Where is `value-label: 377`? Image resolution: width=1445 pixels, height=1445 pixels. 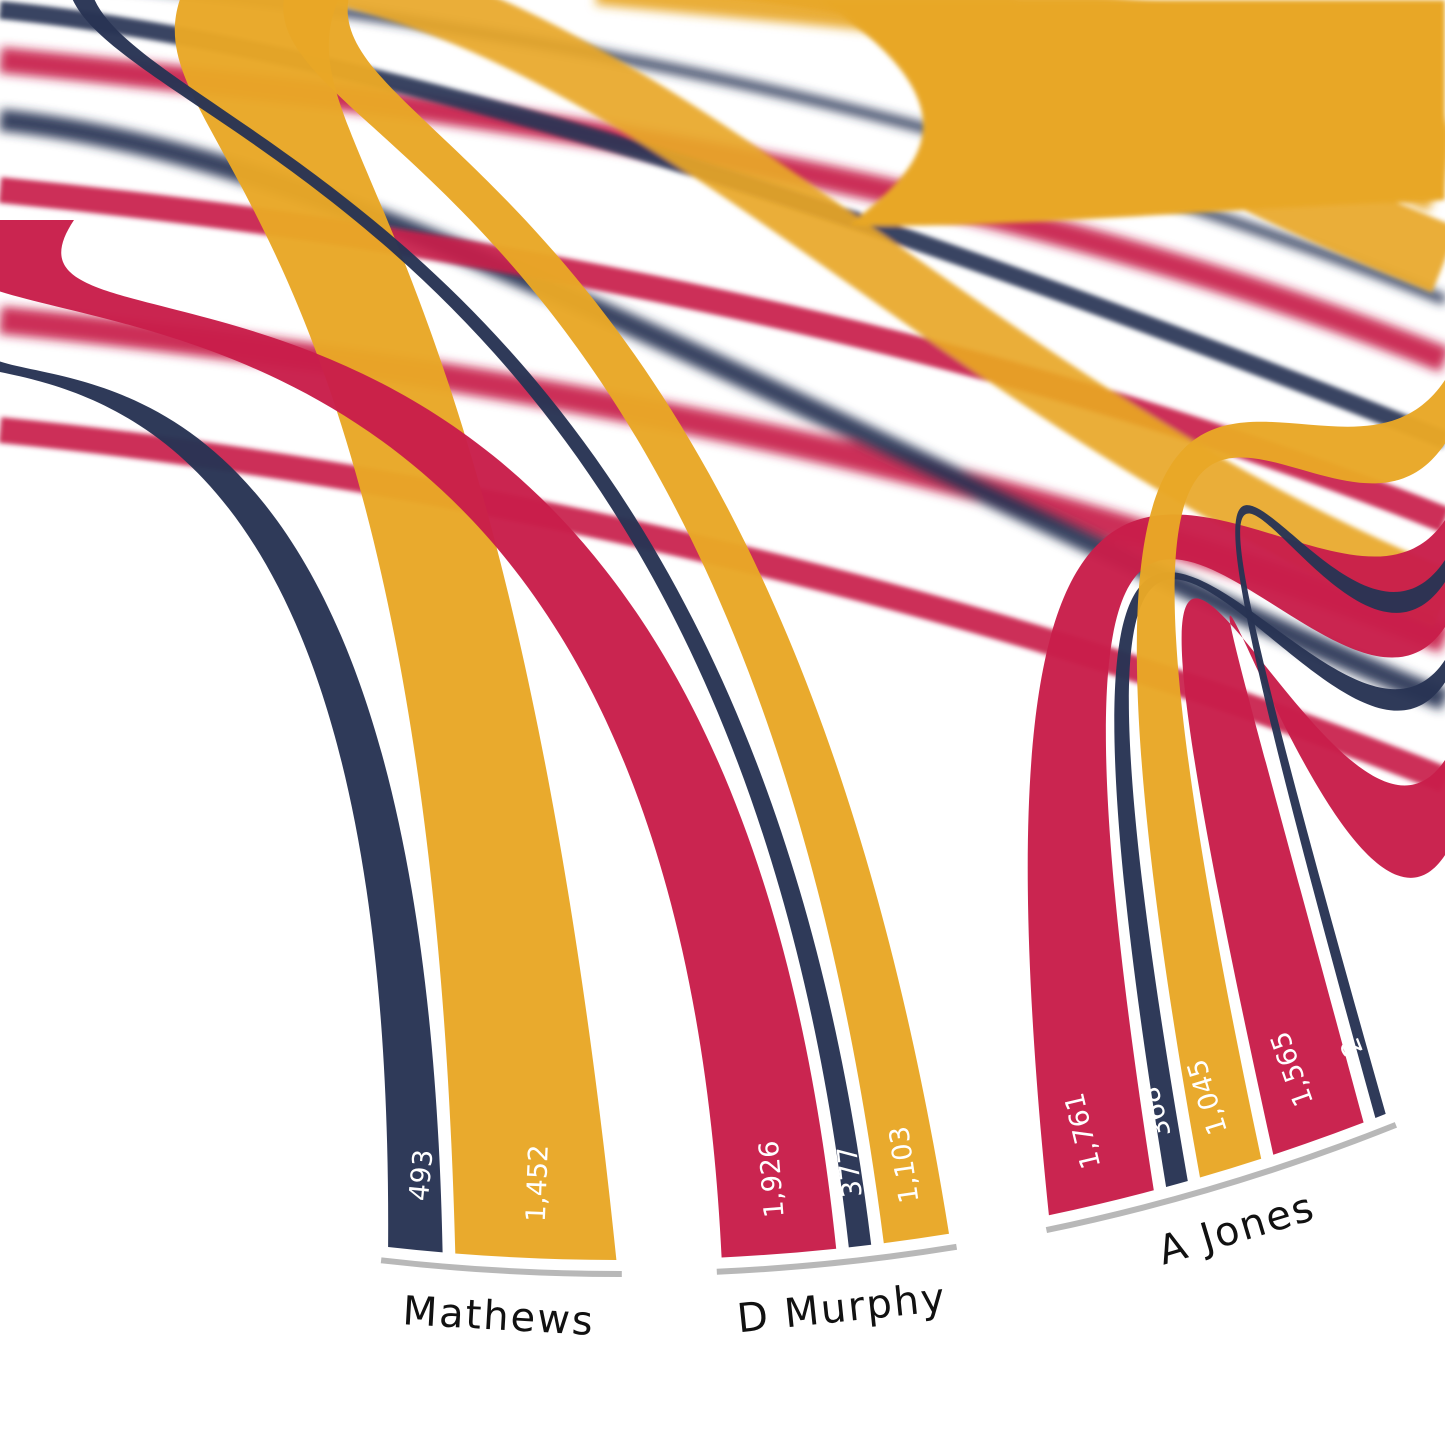
value-label: 377 is located at coordinates (850, 1171).